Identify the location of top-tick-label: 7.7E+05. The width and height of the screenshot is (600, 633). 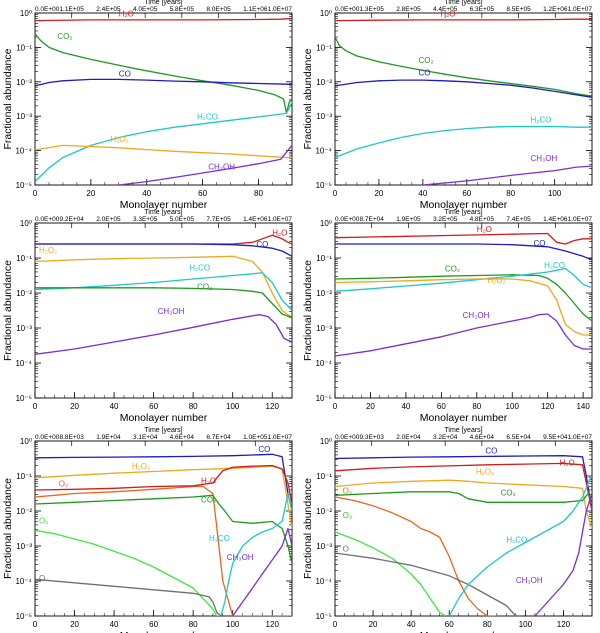
(218, 219).